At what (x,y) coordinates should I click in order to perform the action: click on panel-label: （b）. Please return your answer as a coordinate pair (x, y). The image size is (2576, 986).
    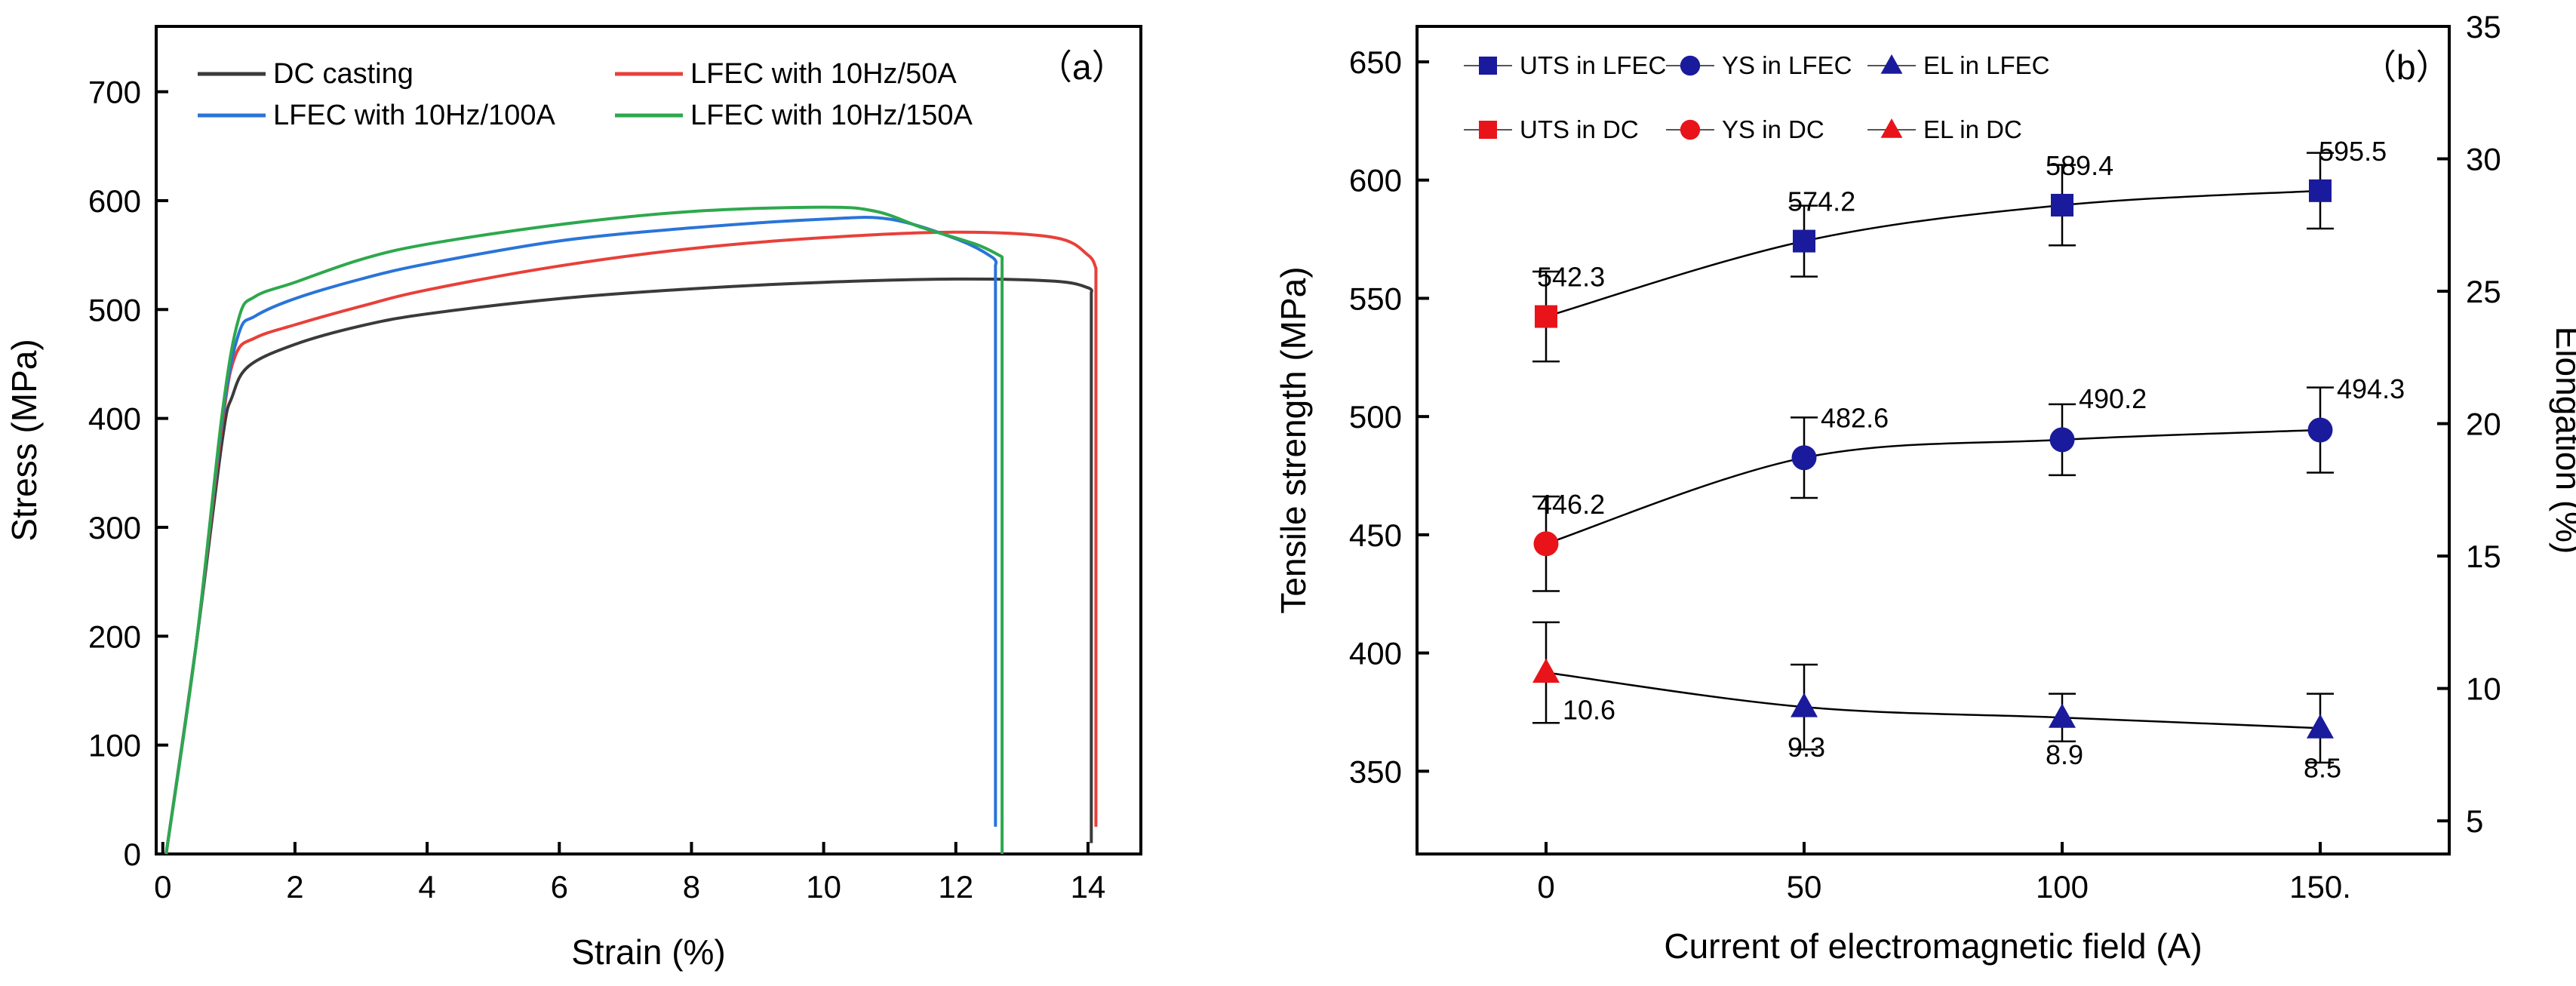
    Looking at the image, I should click on (2406, 67).